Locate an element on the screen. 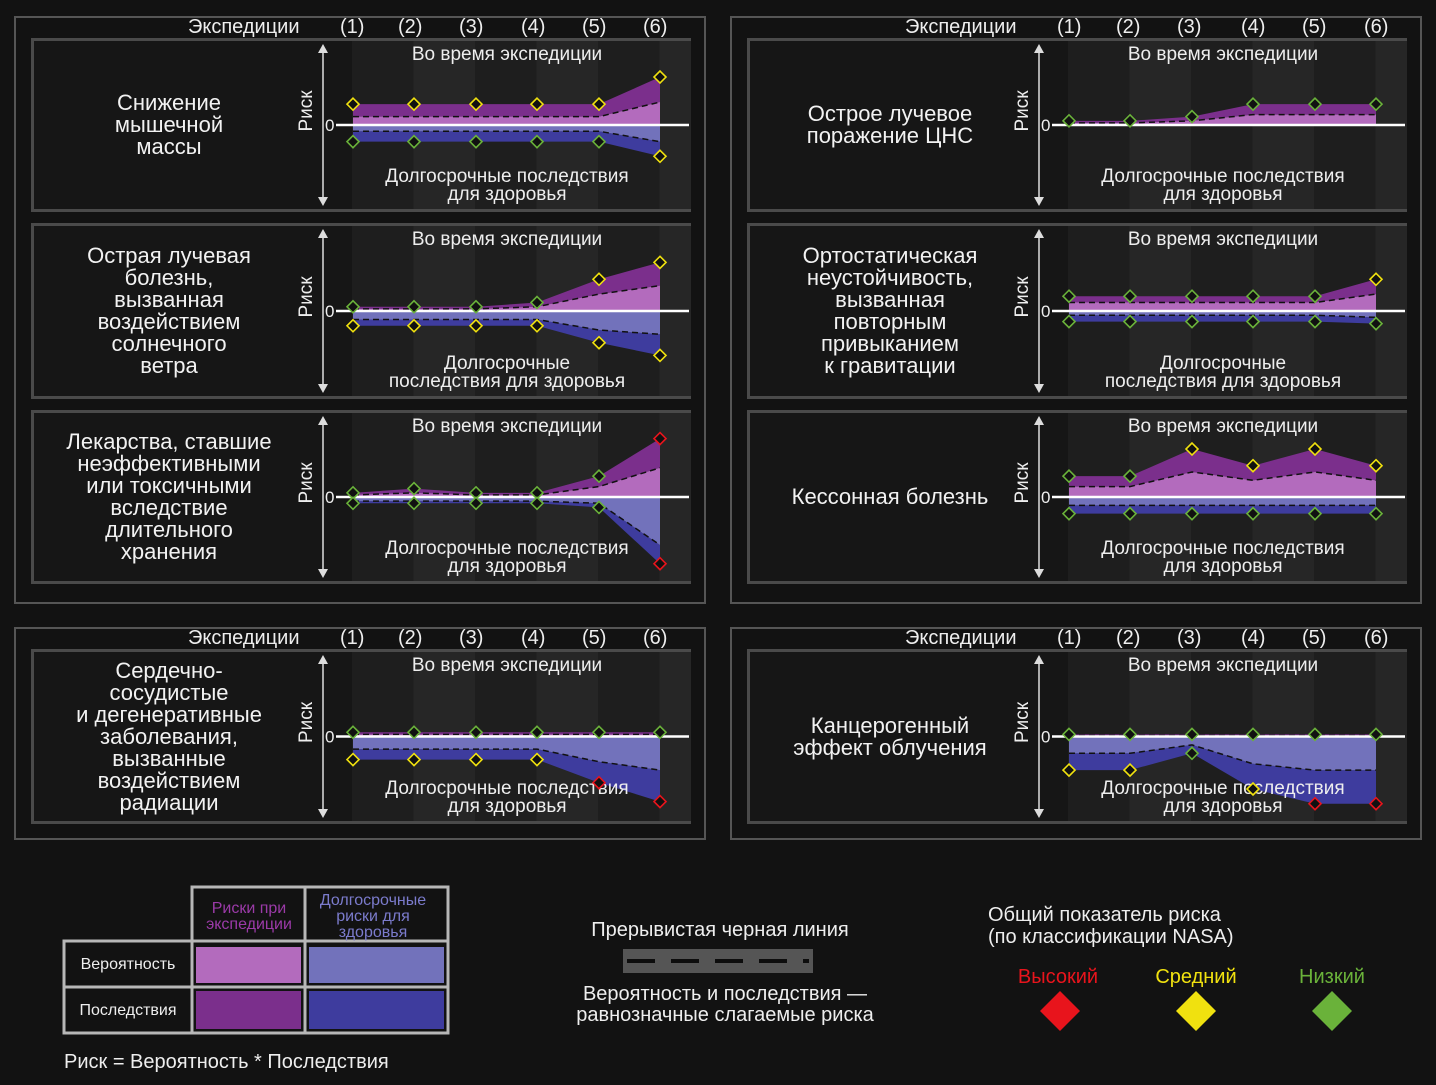 The height and width of the screenshot is (1085, 1436). swatch-mission-consequences is located at coordinates (248, 1010).